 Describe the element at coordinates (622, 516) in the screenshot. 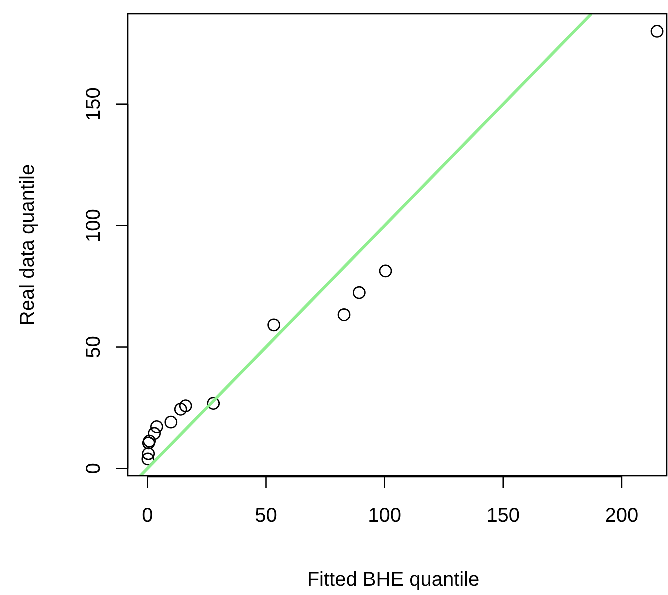

I see `x-tick-label: 200` at that location.